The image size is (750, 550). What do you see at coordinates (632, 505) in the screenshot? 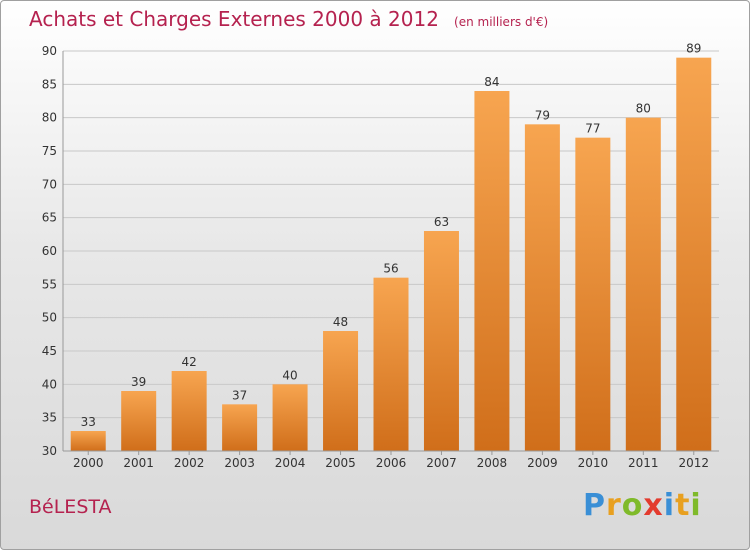
I see `logo-letter: o` at bounding box center [632, 505].